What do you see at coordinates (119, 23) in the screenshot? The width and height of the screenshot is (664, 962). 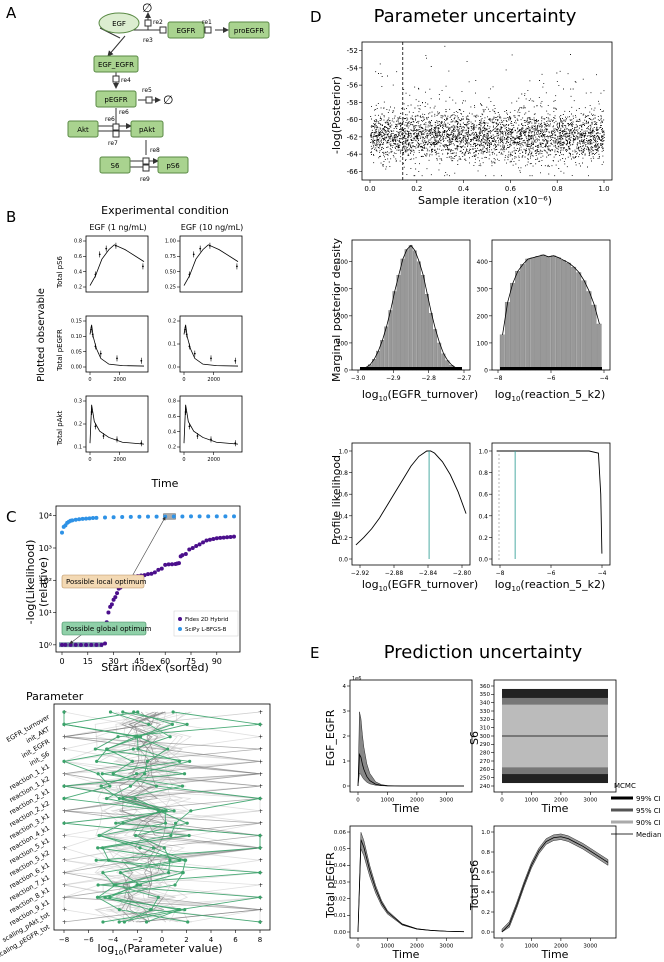 I see `node-egf` at bounding box center [119, 23].